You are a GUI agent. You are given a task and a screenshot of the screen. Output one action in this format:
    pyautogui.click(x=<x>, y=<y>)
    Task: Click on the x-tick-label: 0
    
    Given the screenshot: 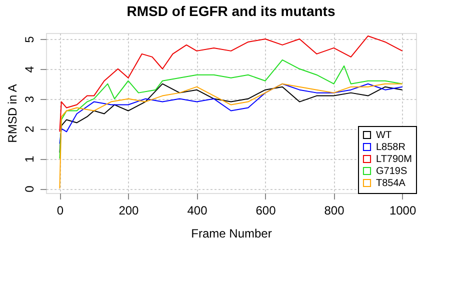 What is the action you would take?
    pyautogui.click(x=60, y=211)
    